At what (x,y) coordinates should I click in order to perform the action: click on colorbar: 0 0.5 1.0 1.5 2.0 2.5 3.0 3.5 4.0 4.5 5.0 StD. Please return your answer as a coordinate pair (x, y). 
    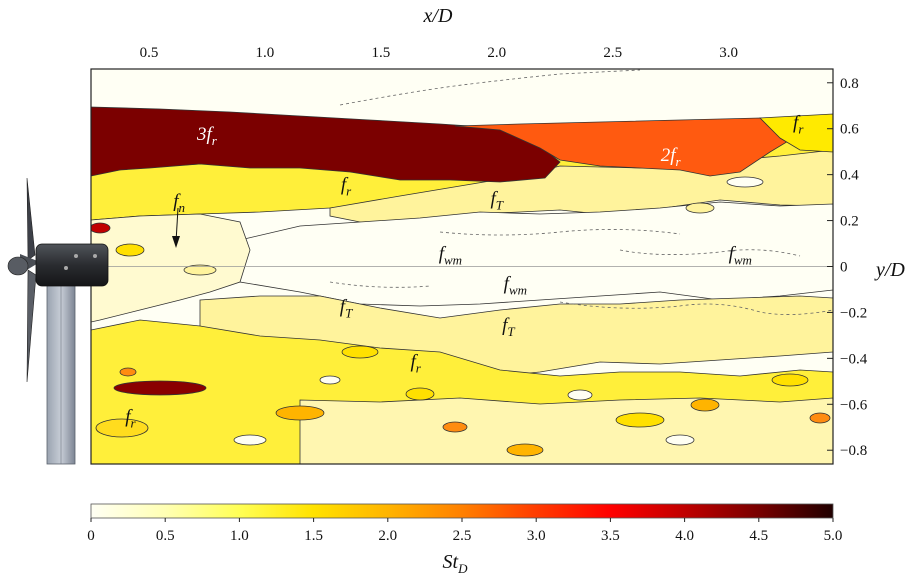
    Looking at the image, I should click on (464, 539).